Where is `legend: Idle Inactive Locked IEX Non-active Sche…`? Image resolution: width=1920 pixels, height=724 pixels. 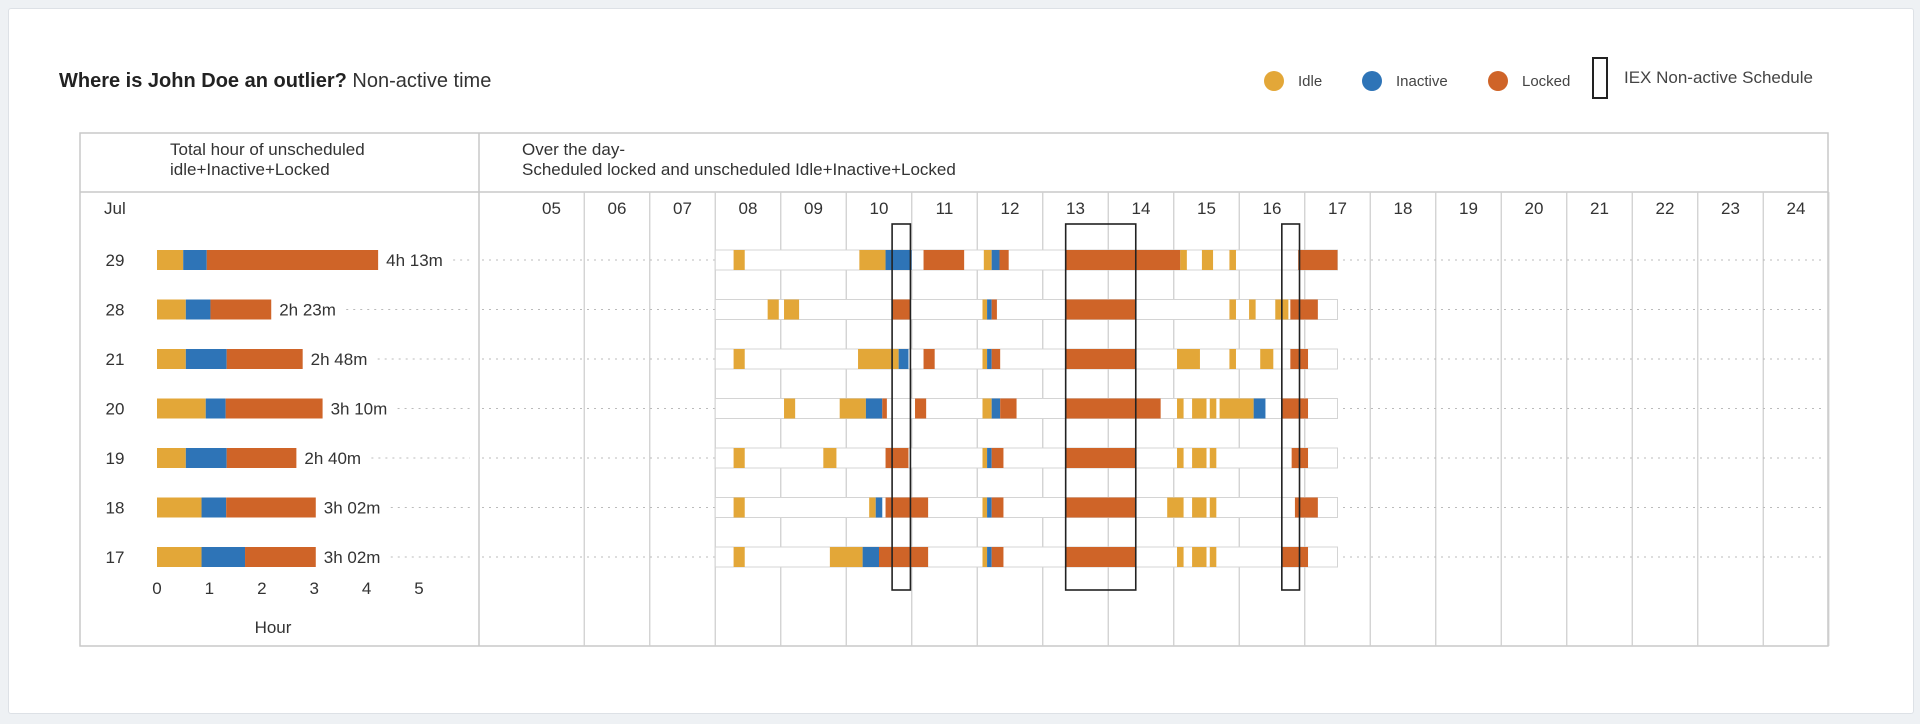
legend: Idle Inactive Locked IEX Non-active Sche… is located at coordinates (961, 81).